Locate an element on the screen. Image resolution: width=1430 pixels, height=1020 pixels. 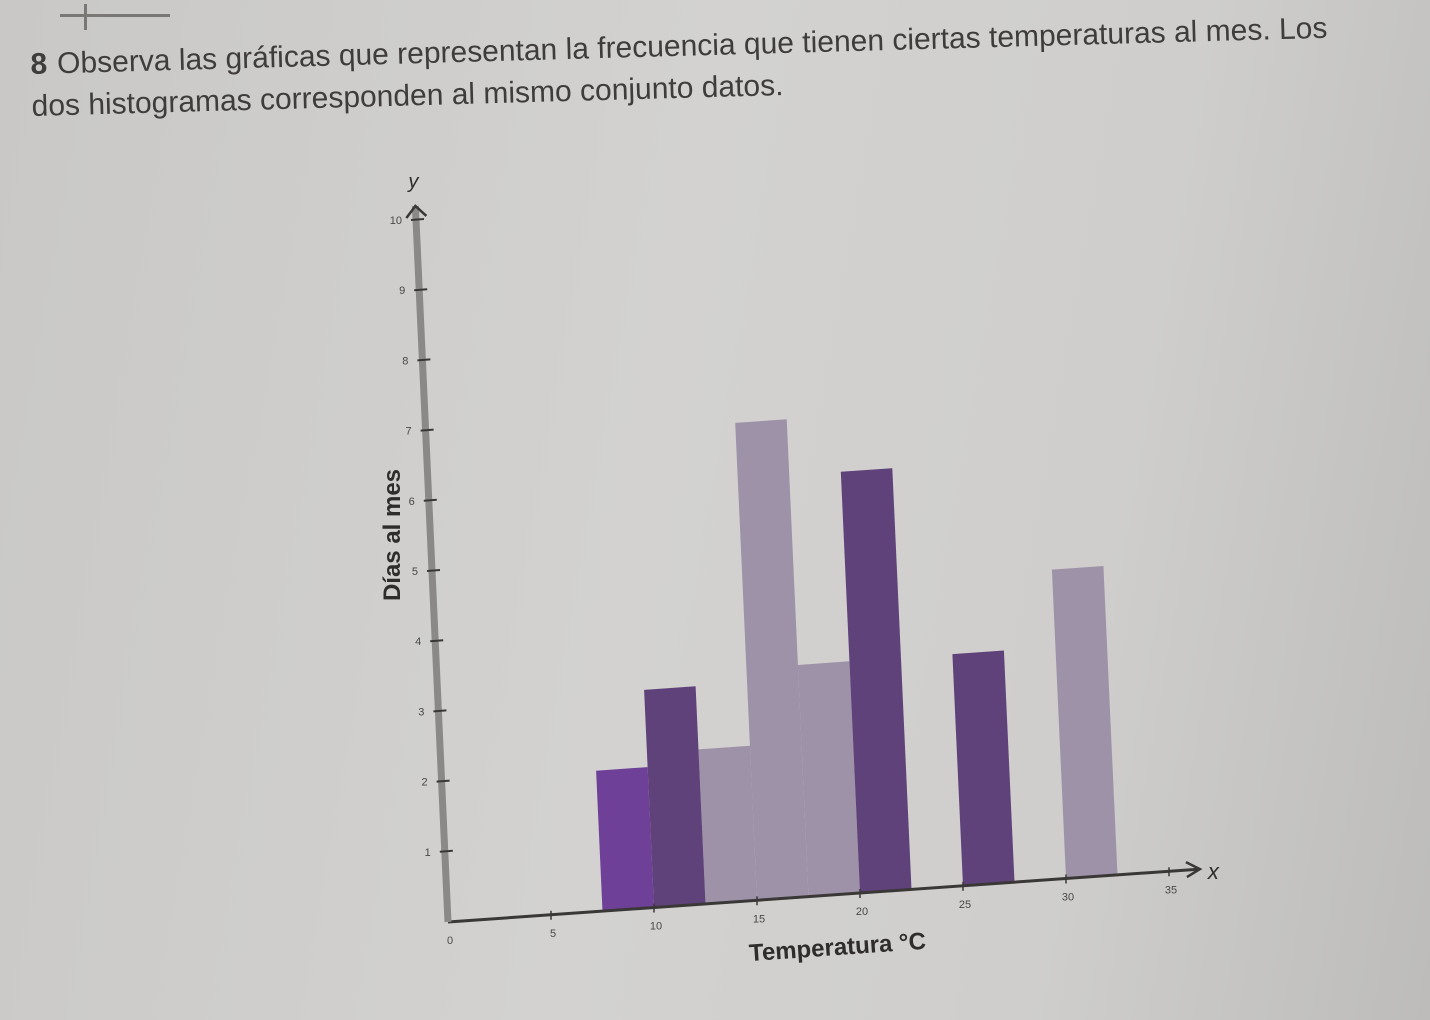
x-tick-label: 30 is located at coordinates (1068, 898).